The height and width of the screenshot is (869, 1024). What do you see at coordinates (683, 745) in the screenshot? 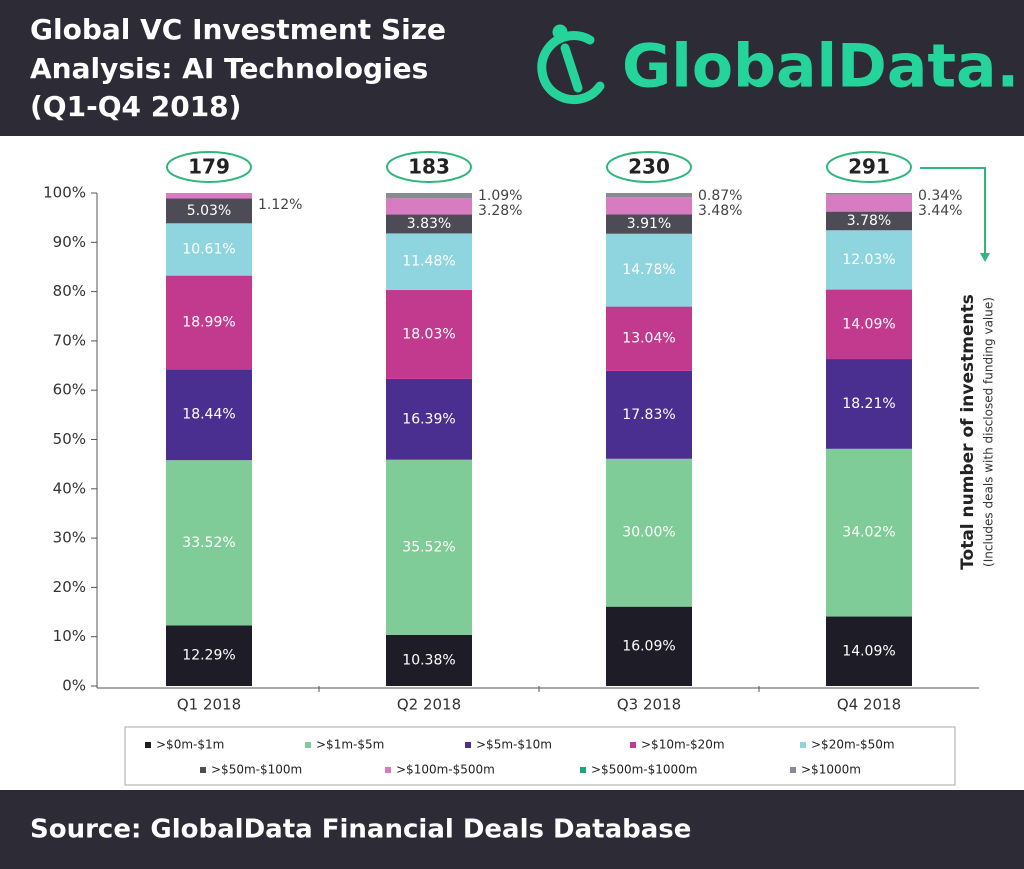
I see `legend-label: >$10m-$20m` at bounding box center [683, 745].